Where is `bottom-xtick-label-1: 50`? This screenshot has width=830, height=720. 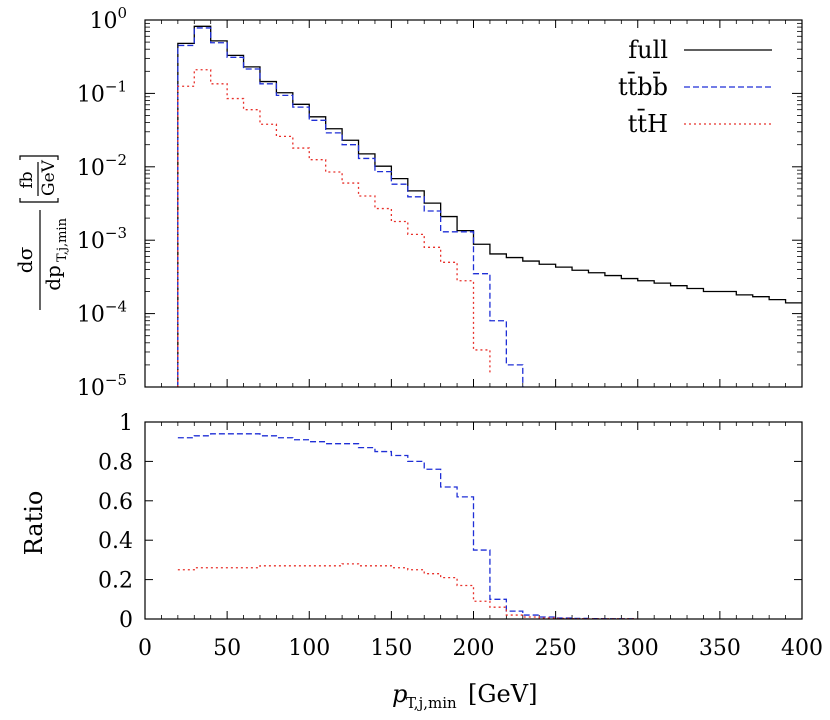
bottom-xtick-label-1: 50 is located at coordinates (227, 648).